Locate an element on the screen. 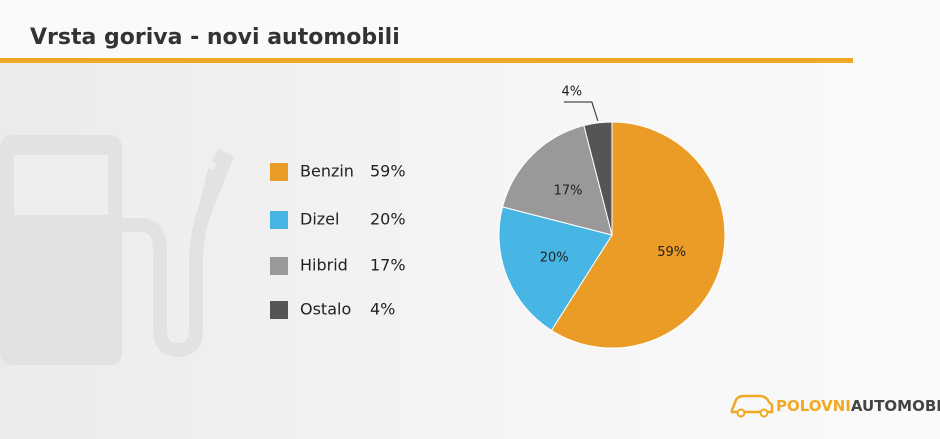 This screenshot has height=439, width=940. pie-chart: 59% 20% 17% 4% is located at coordinates (612, 217).